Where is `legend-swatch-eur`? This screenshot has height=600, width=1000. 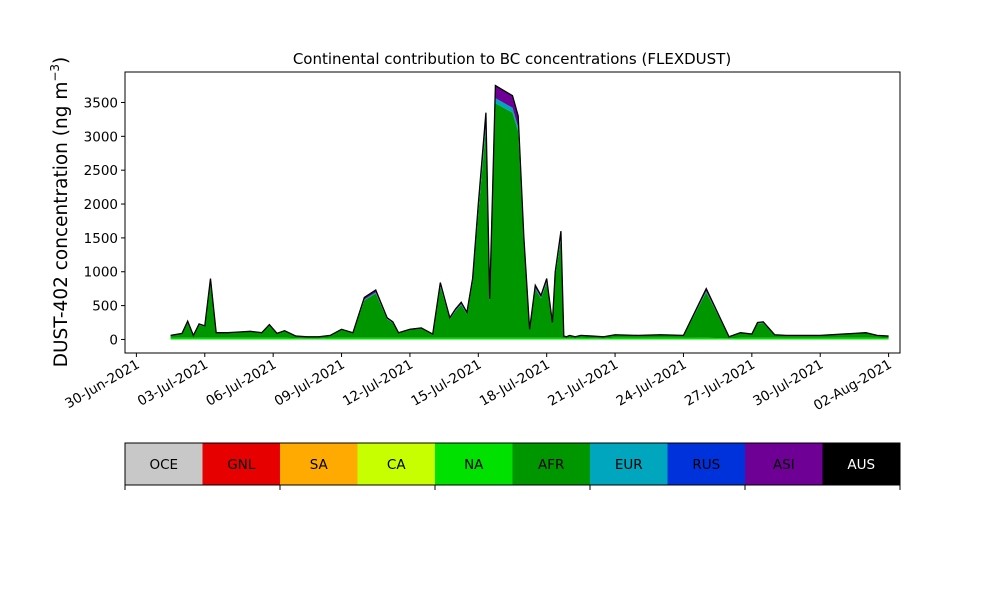
legend-swatch-eur is located at coordinates (629, 464).